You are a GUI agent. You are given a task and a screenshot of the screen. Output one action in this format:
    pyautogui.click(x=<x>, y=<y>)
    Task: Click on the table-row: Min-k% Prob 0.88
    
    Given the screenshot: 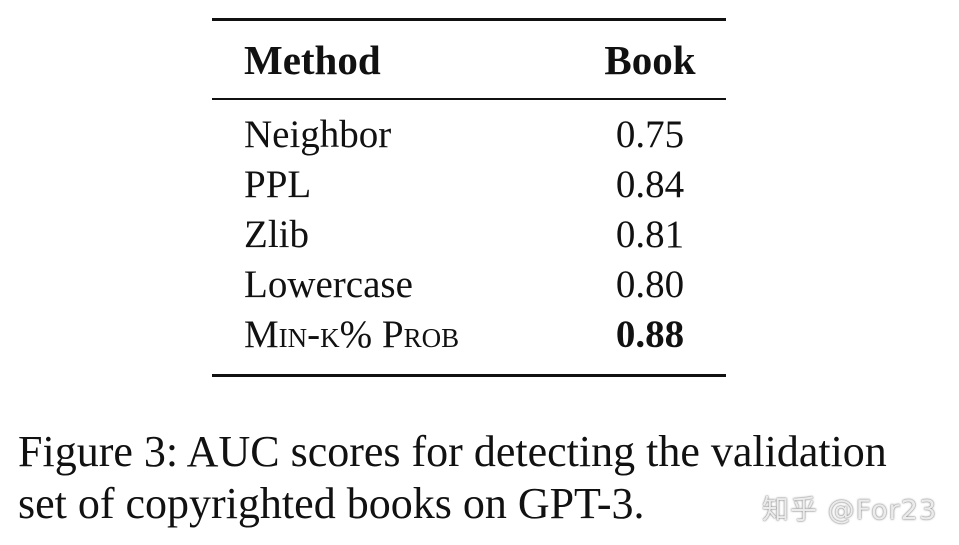 What is the action you would take?
    pyautogui.click(x=469, y=343)
    